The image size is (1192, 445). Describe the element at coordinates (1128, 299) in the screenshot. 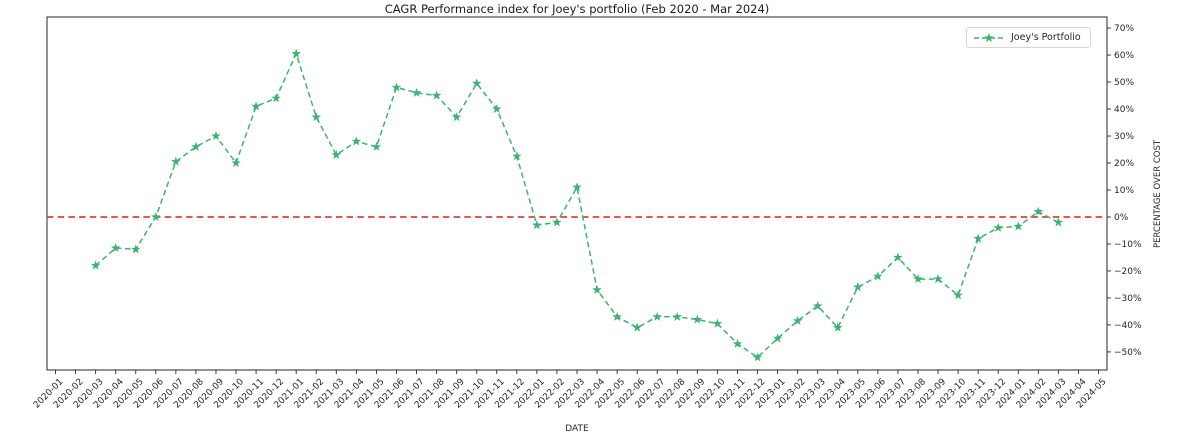

I see `y-tick-label: −30%` at that location.